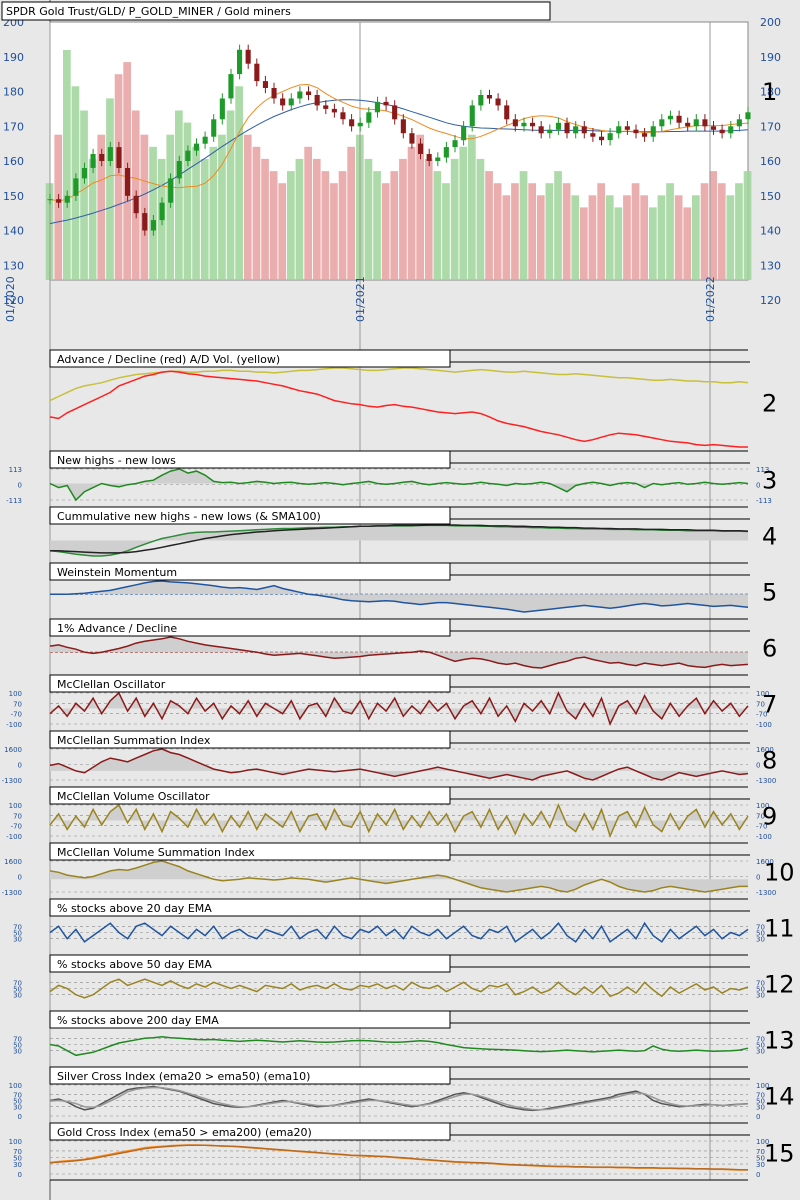 Image resolution: width=800 pixels, height=1200 pixels. What do you see at coordinates (770, 161) in the screenshot?
I see `price-tick-right: 160` at bounding box center [770, 161].